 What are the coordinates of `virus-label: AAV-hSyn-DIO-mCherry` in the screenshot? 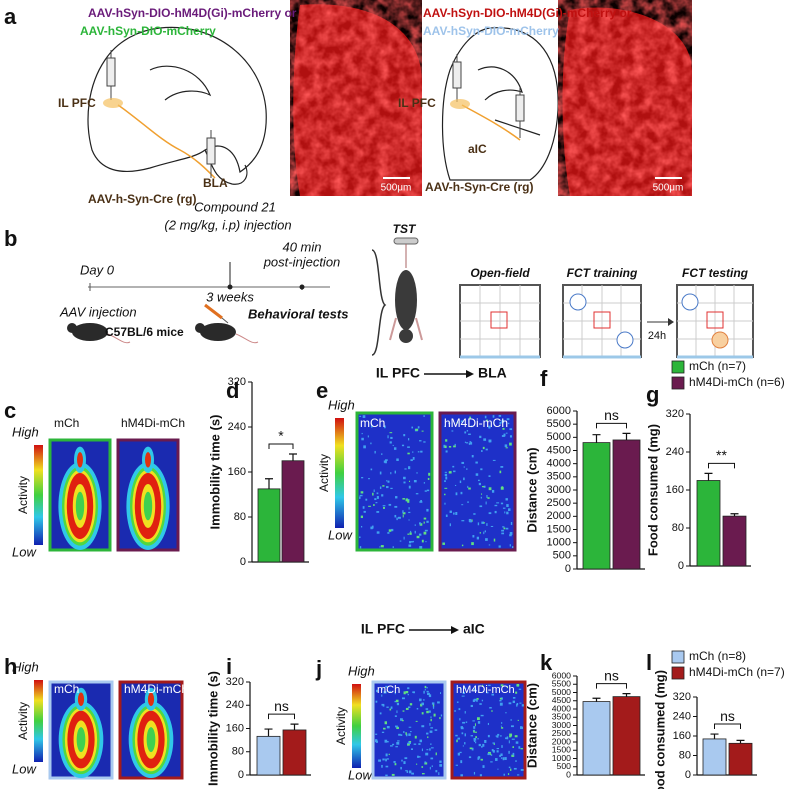 It's located at (491, 31).